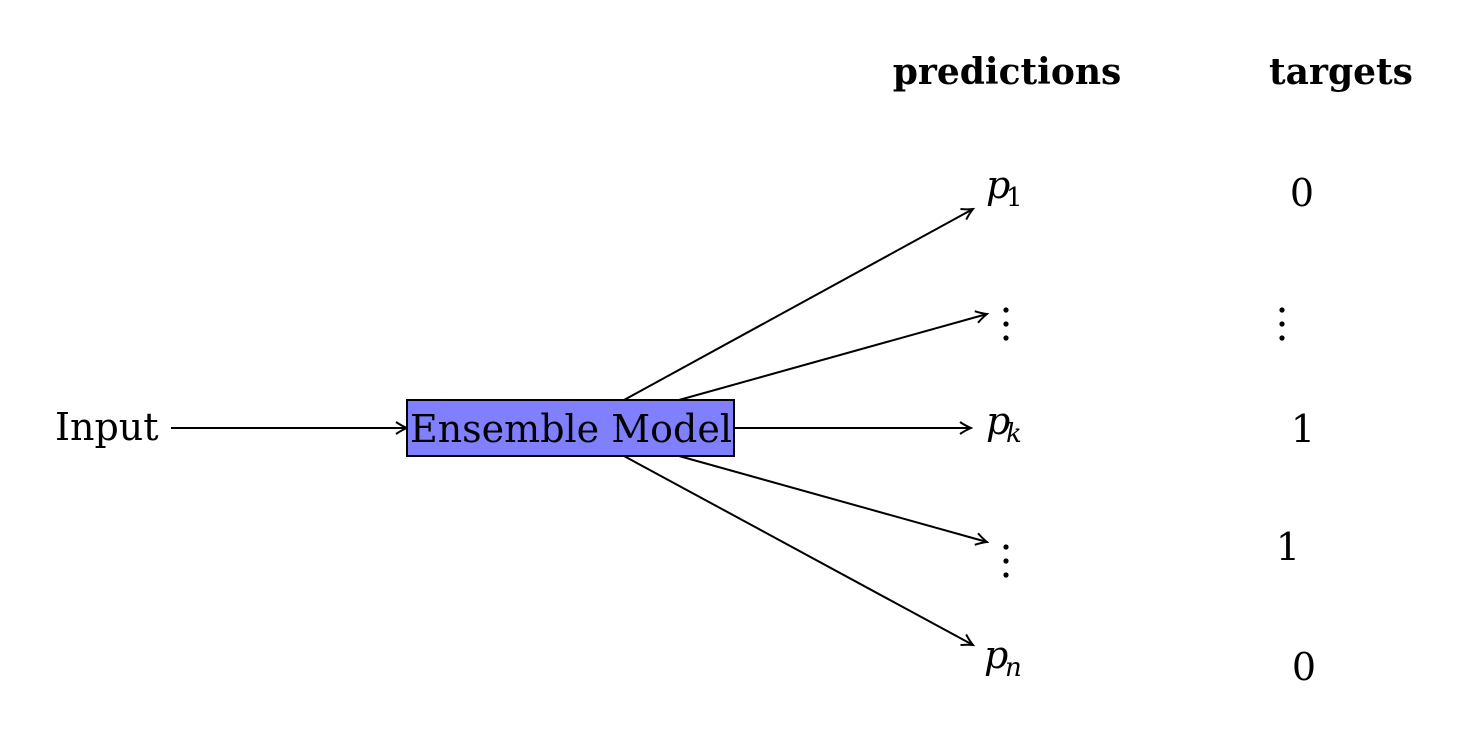  I want to click on prediction-pn-base: p, so click(996, 655).